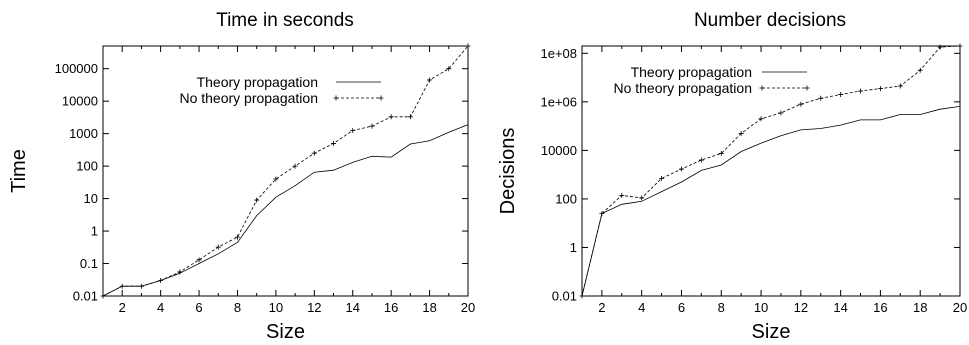  I want to click on y-axis-label: Time, so click(19, 171).